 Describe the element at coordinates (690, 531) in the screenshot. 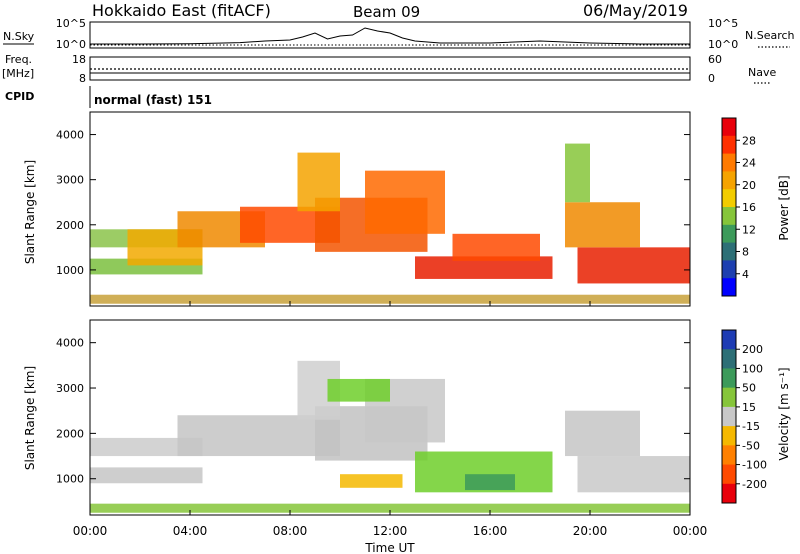

I see `x-tick-label-6: 00:00` at that location.